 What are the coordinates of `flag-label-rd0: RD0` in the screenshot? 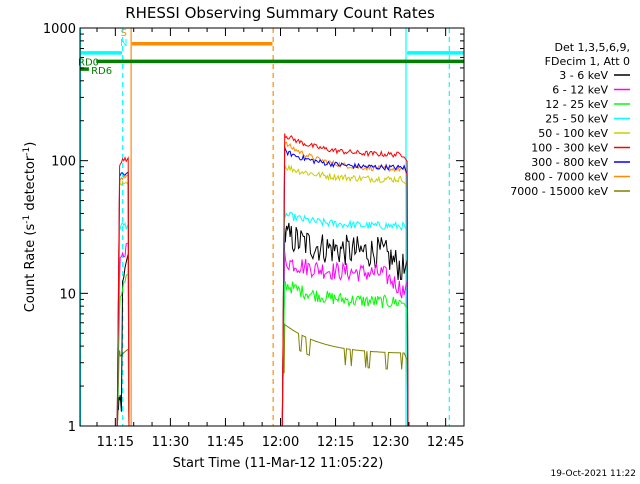 It's located at (88, 62).